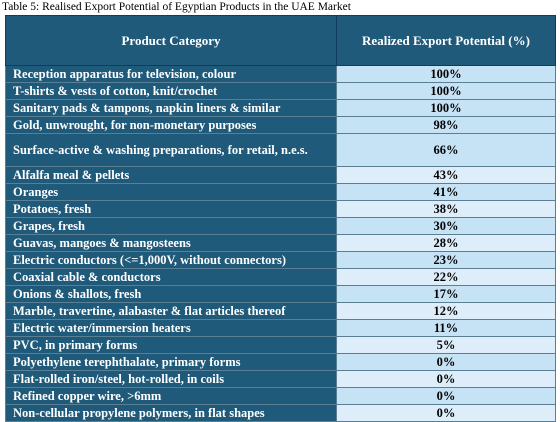 Image resolution: width=560 pixels, height=422 pixels. What do you see at coordinates (446, 226) in the screenshot?
I see `export-potential-cell: 30%` at bounding box center [446, 226].